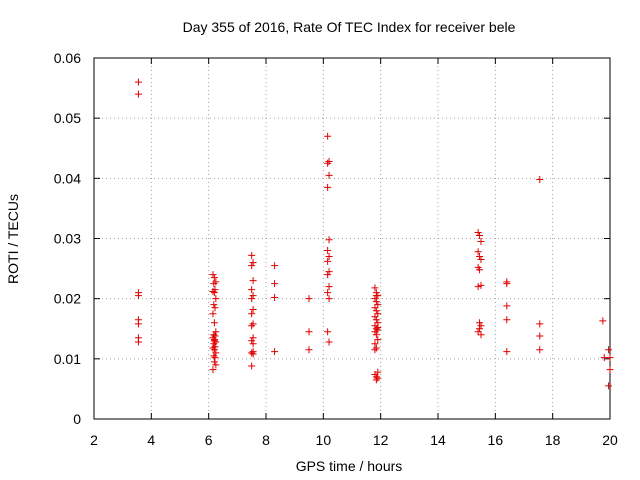  Describe the element at coordinates (553, 440) in the screenshot. I see `x-tick-label: 18` at that location.